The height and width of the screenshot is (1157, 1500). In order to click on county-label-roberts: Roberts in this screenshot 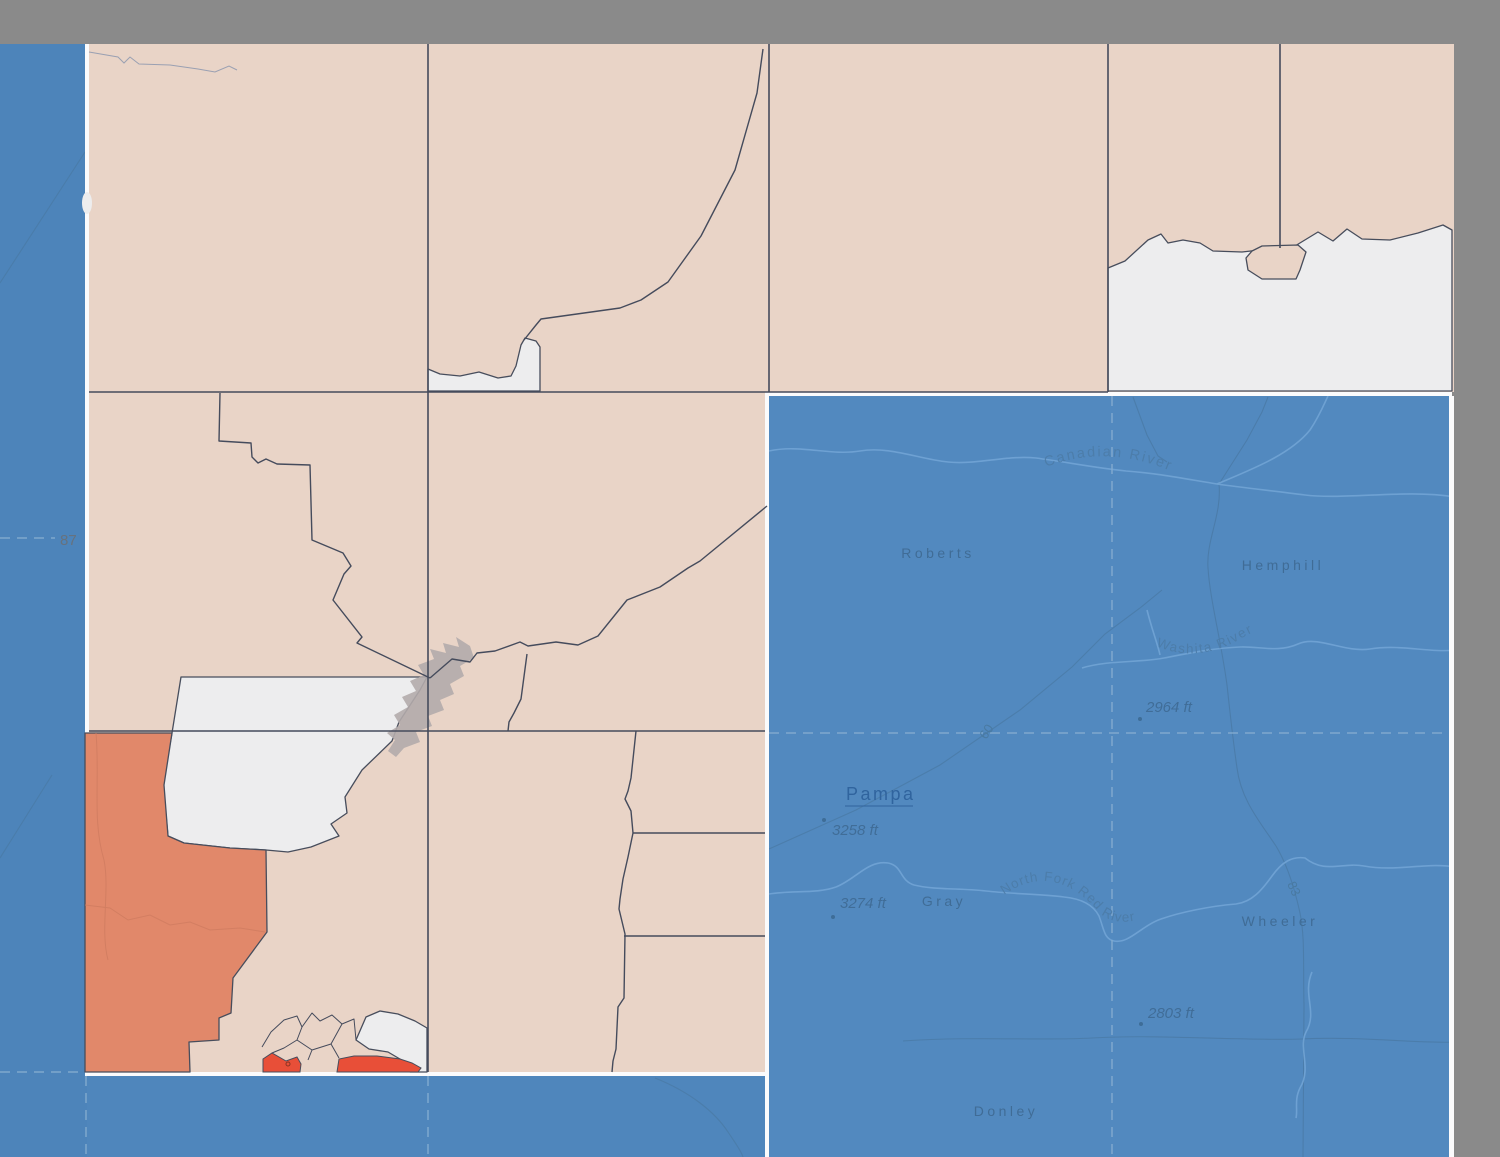, I will do `click(938, 553)`.